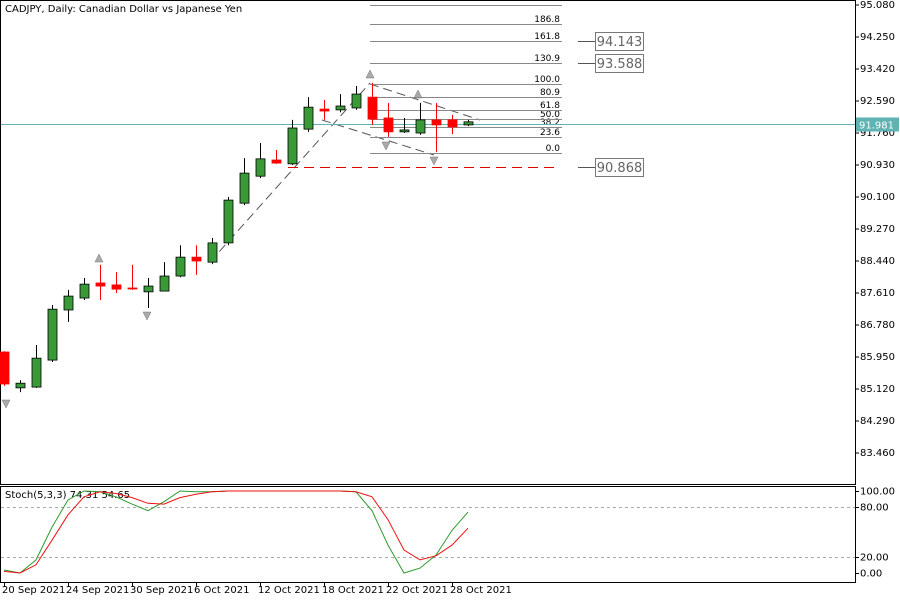 The image size is (900, 600). Describe the element at coordinates (33, 590) in the screenshot. I see `x-tick-label: 20 Sep 2021` at that location.